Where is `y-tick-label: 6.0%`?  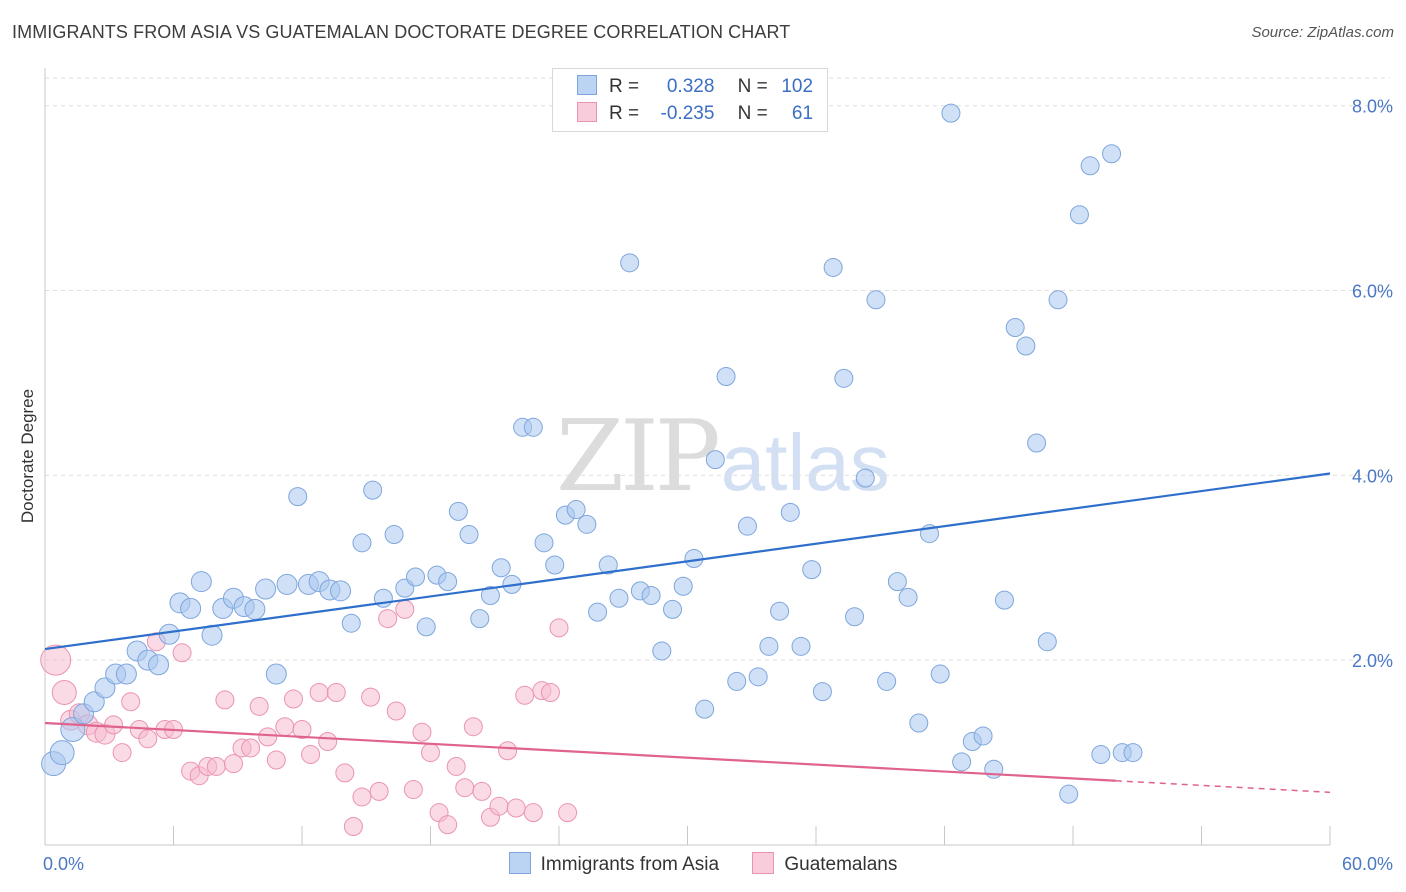
y-tick-label: 6.0% is located at coordinates (1372, 292).